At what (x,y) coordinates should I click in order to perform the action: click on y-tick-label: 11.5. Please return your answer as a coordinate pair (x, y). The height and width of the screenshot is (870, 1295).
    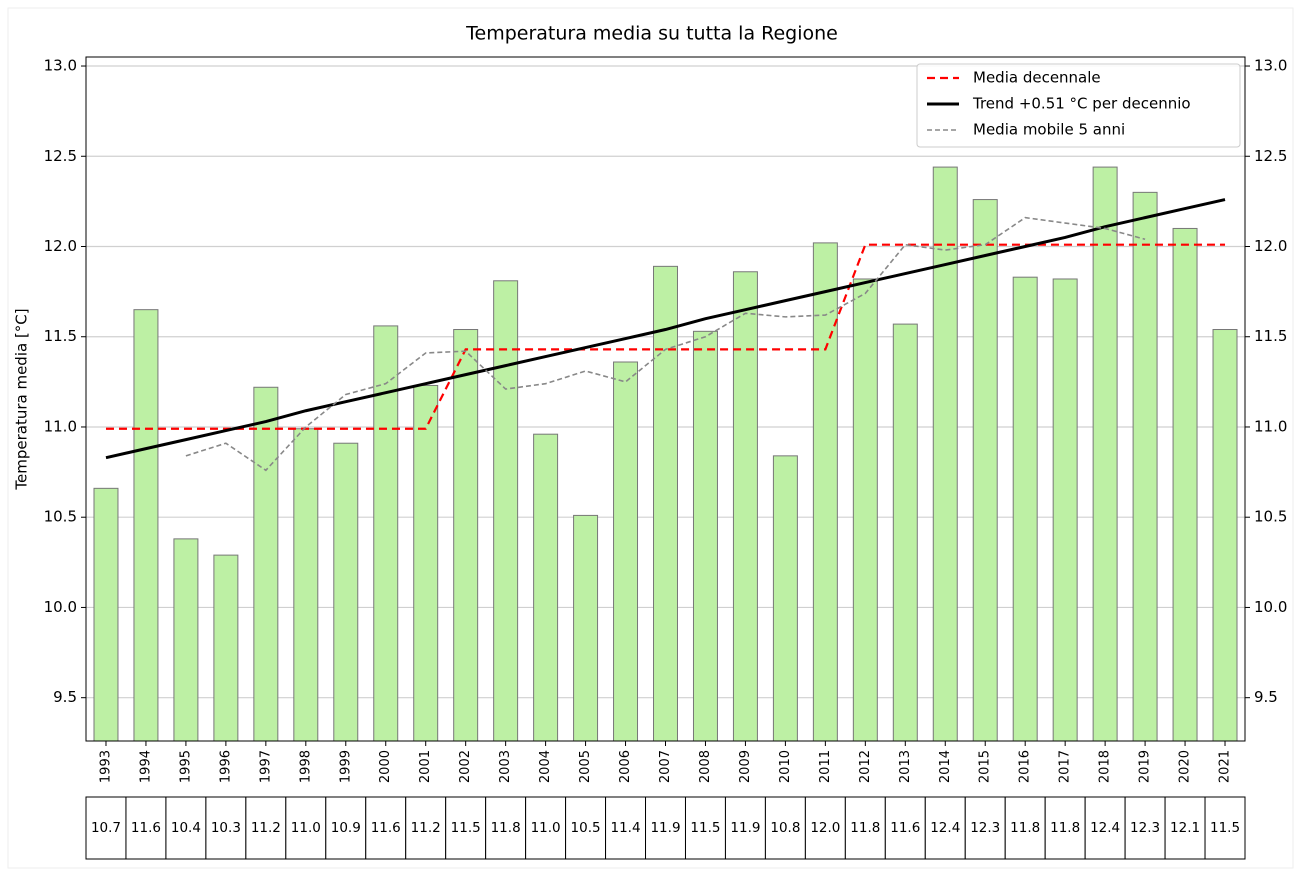
    Looking at the image, I should click on (60, 336).